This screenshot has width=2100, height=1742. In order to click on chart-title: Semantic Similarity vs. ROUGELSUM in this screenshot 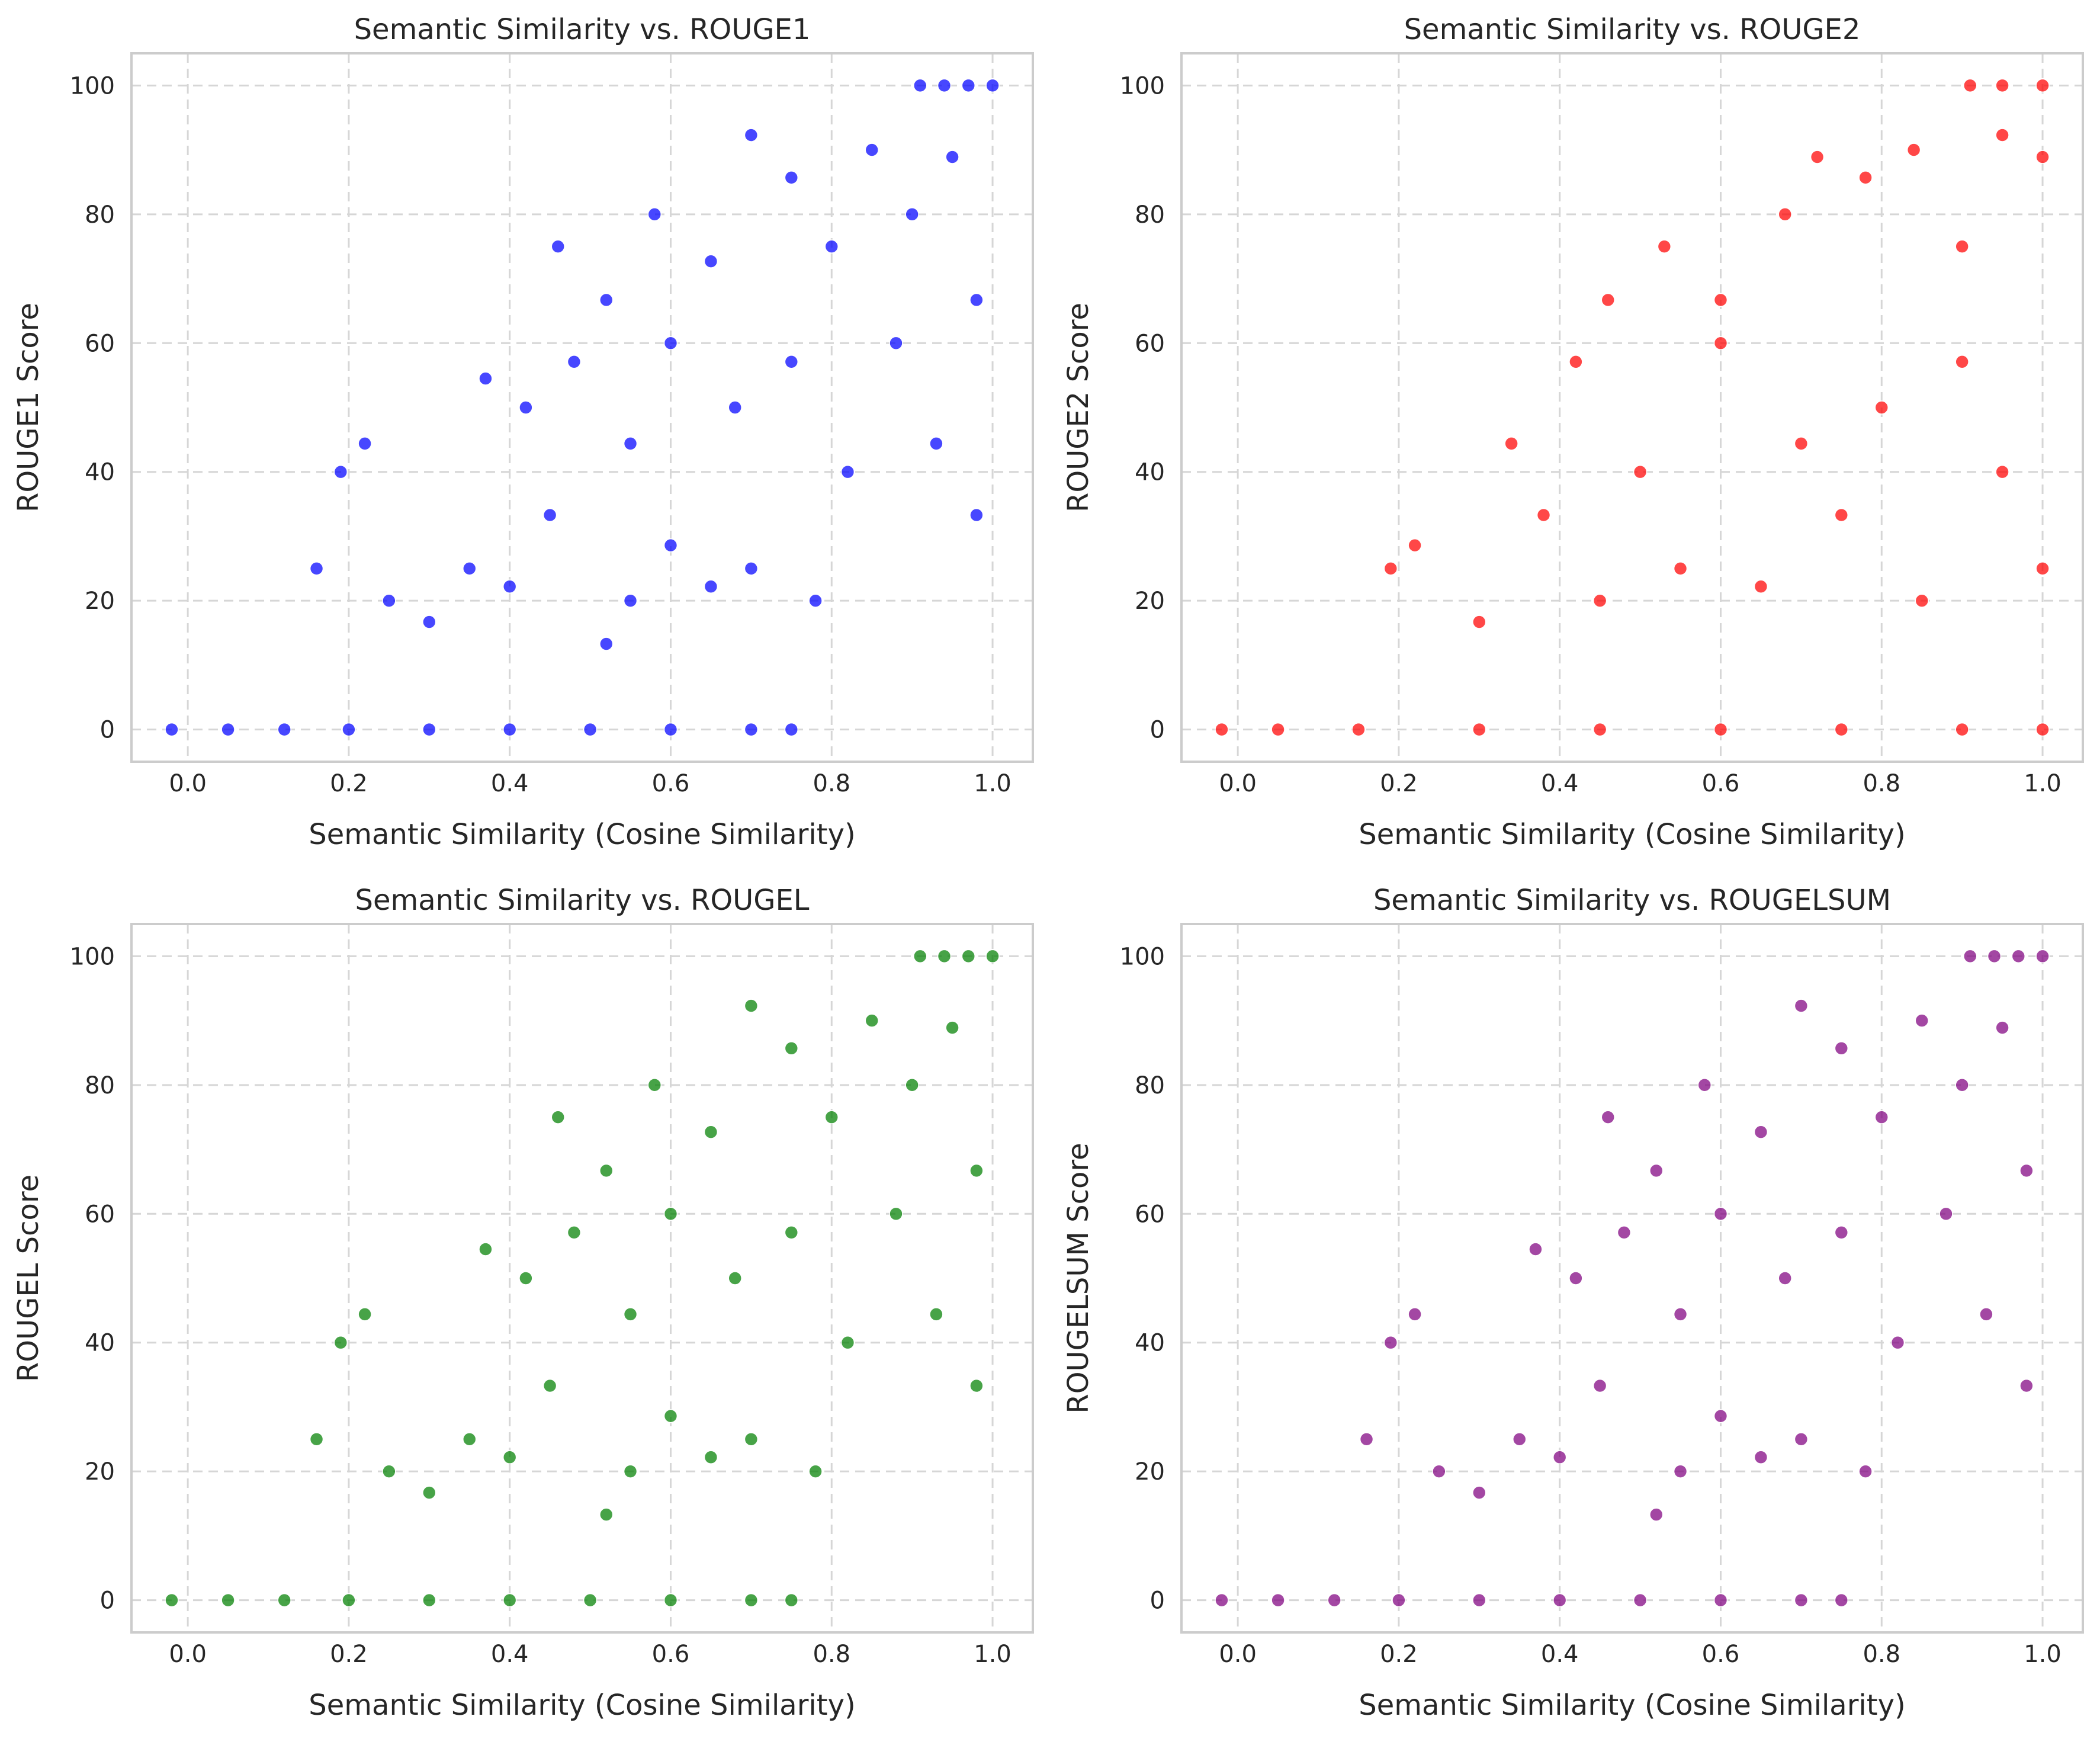, I will do `click(1632, 900)`.